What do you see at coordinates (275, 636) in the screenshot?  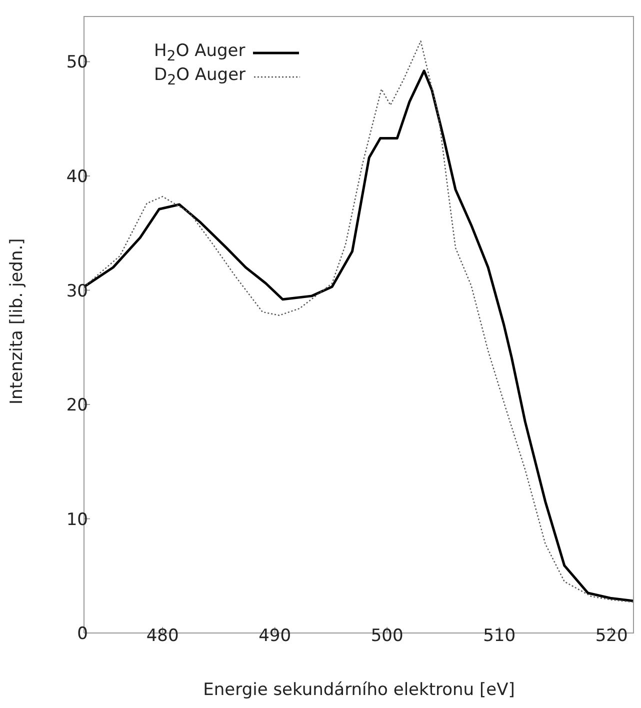 I see `x-tick-label: 490` at bounding box center [275, 636].